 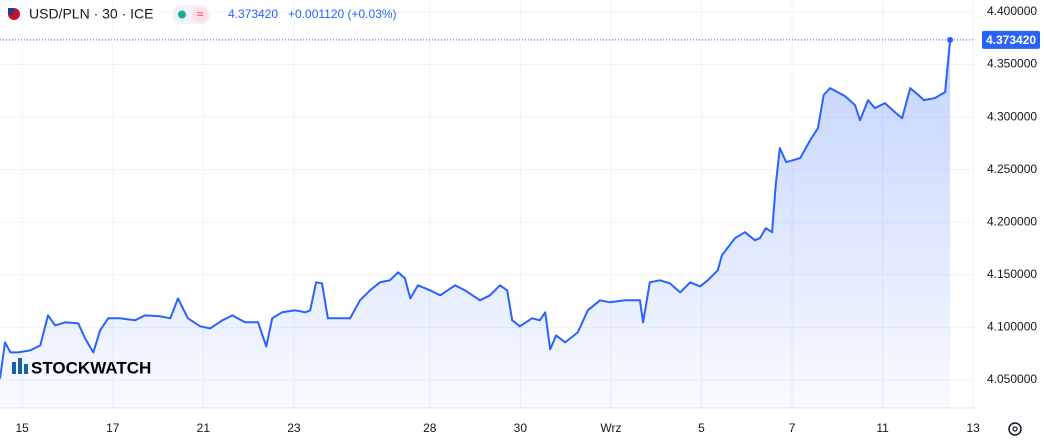 I want to click on x-tick-label: 28, so click(x=430, y=428).